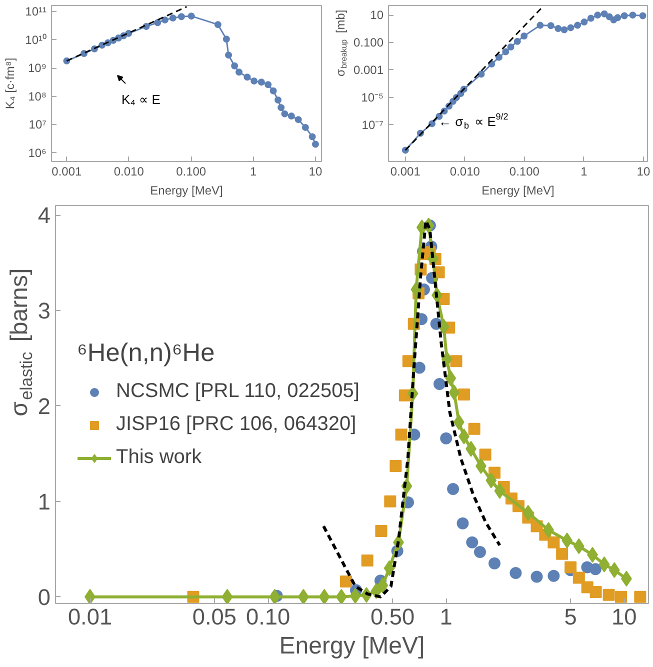 Image resolution: width=653 pixels, height=667 pixels. What do you see at coordinates (44, 405) in the screenshot?
I see `y-tick-label: 2` at bounding box center [44, 405].